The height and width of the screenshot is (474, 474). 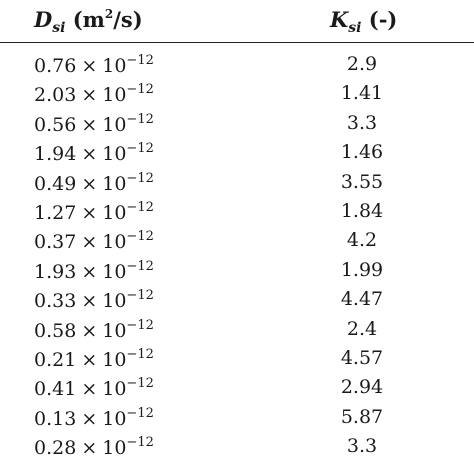 I want to click on diffusivity-cell: 0.33 × 10⁻¹², so click(x=94, y=300).